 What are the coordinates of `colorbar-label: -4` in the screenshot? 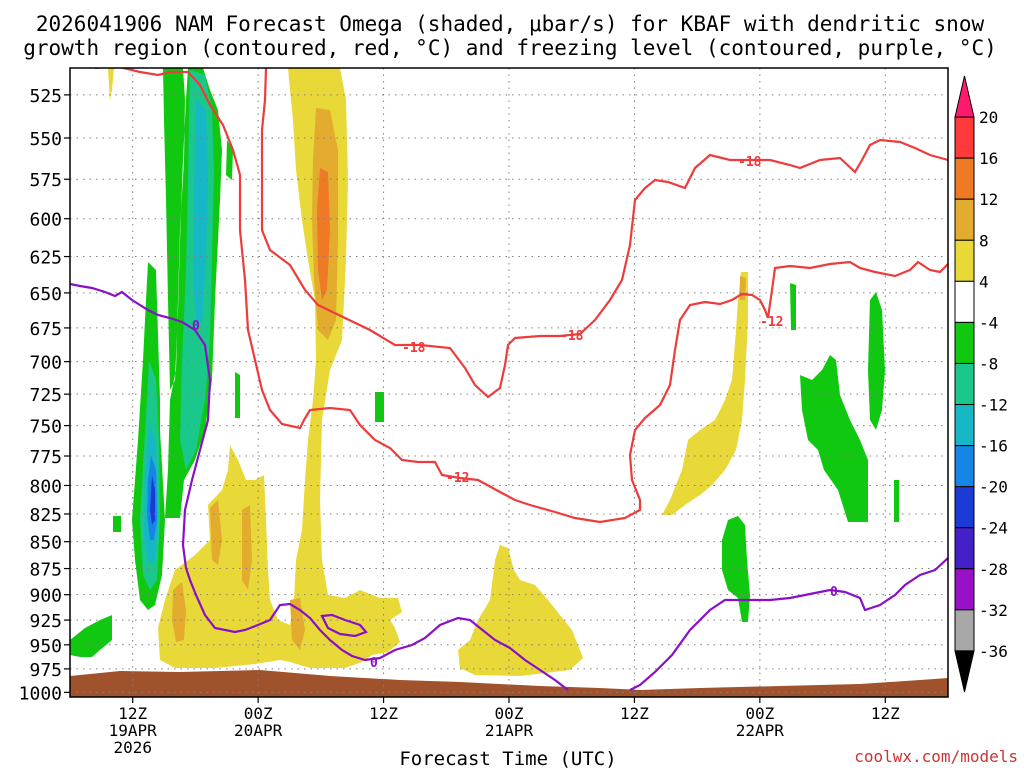 It's located at (988, 322).